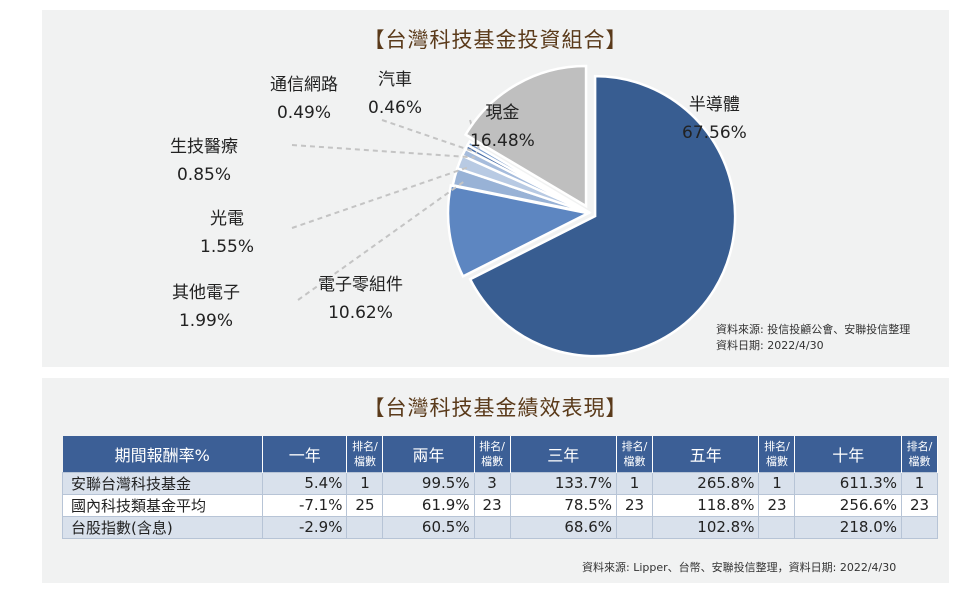  Describe the element at coordinates (848, 505) in the screenshot. I see `cell-10y: 256.6%` at that location.